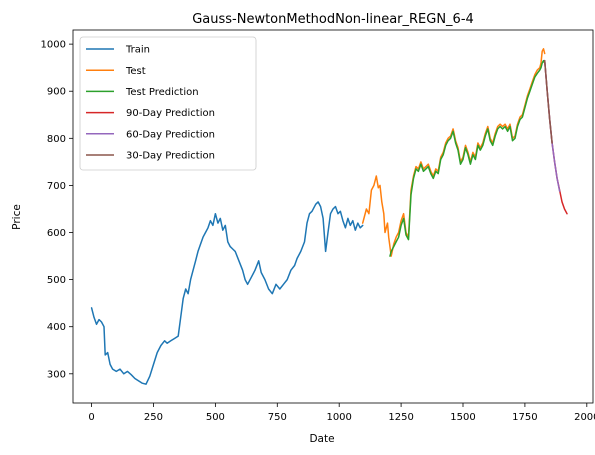 This screenshot has width=595, height=455. Describe the element at coordinates (170, 134) in the screenshot. I see `legend-label: 60-Day Prediction` at that location.